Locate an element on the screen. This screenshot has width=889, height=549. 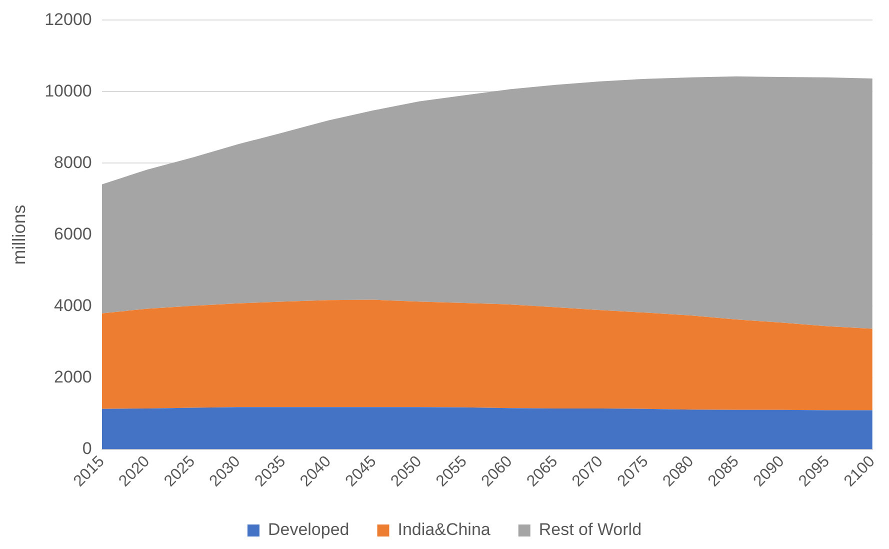
y-tick-label: 8000 is located at coordinates (73, 162).